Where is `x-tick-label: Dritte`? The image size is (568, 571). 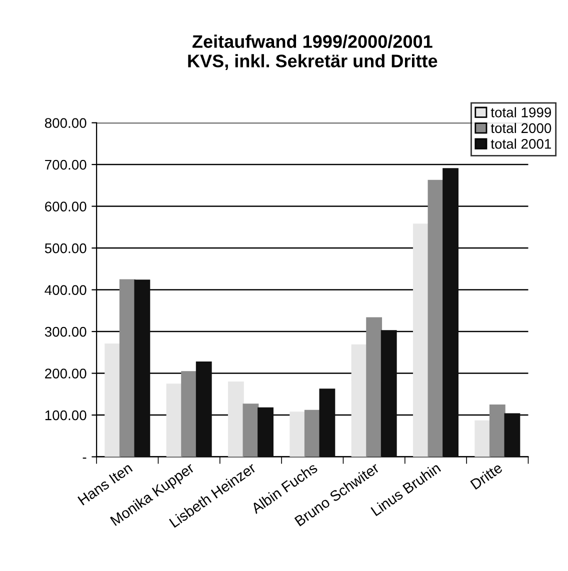 x-tick-label: Dritte is located at coordinates (487, 476).